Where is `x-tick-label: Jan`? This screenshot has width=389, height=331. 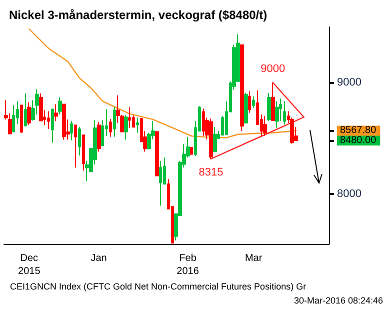 x-tick-label: Jan is located at coordinates (98, 258).